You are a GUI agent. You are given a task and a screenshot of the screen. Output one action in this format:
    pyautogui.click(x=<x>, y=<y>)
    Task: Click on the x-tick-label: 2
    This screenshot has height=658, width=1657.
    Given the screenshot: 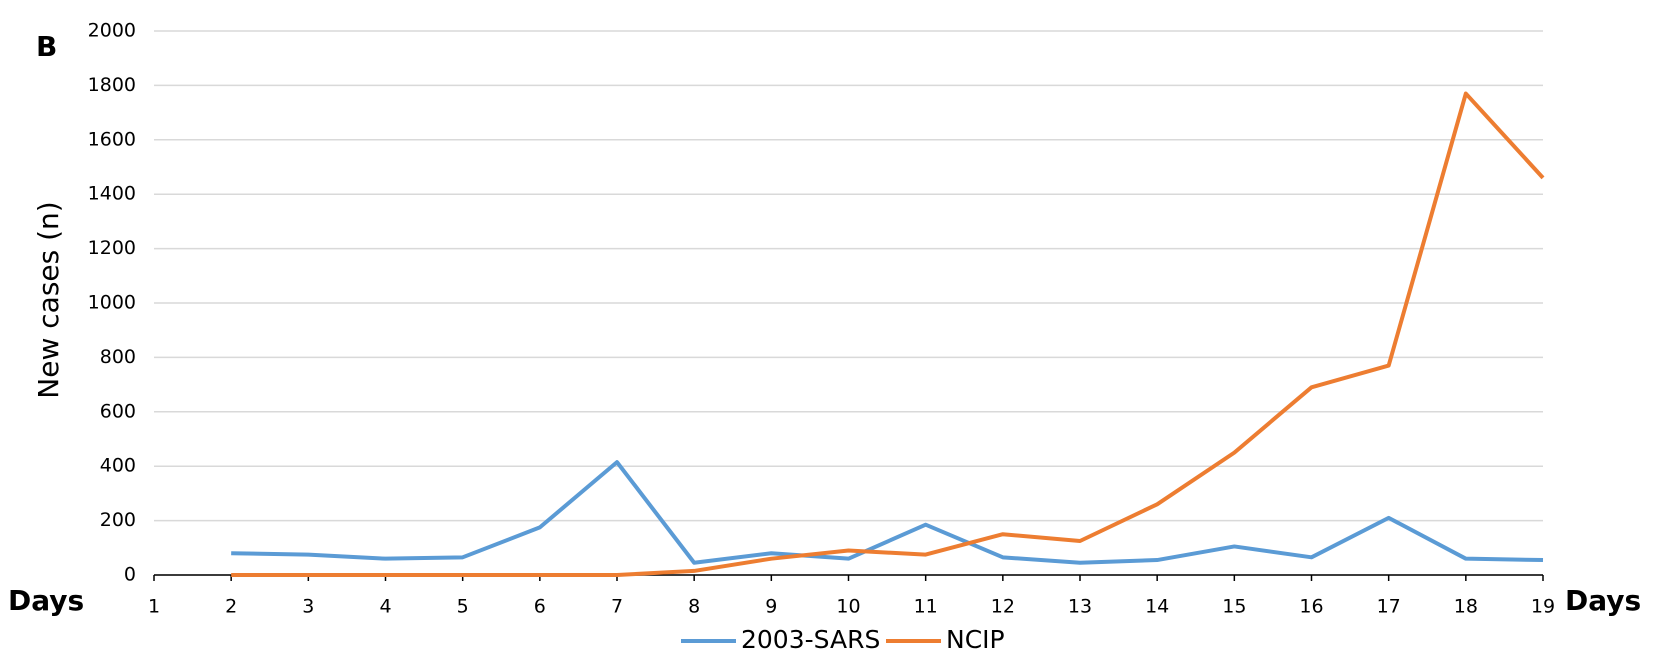 What is the action you would take?
    pyautogui.click(x=231, y=607)
    